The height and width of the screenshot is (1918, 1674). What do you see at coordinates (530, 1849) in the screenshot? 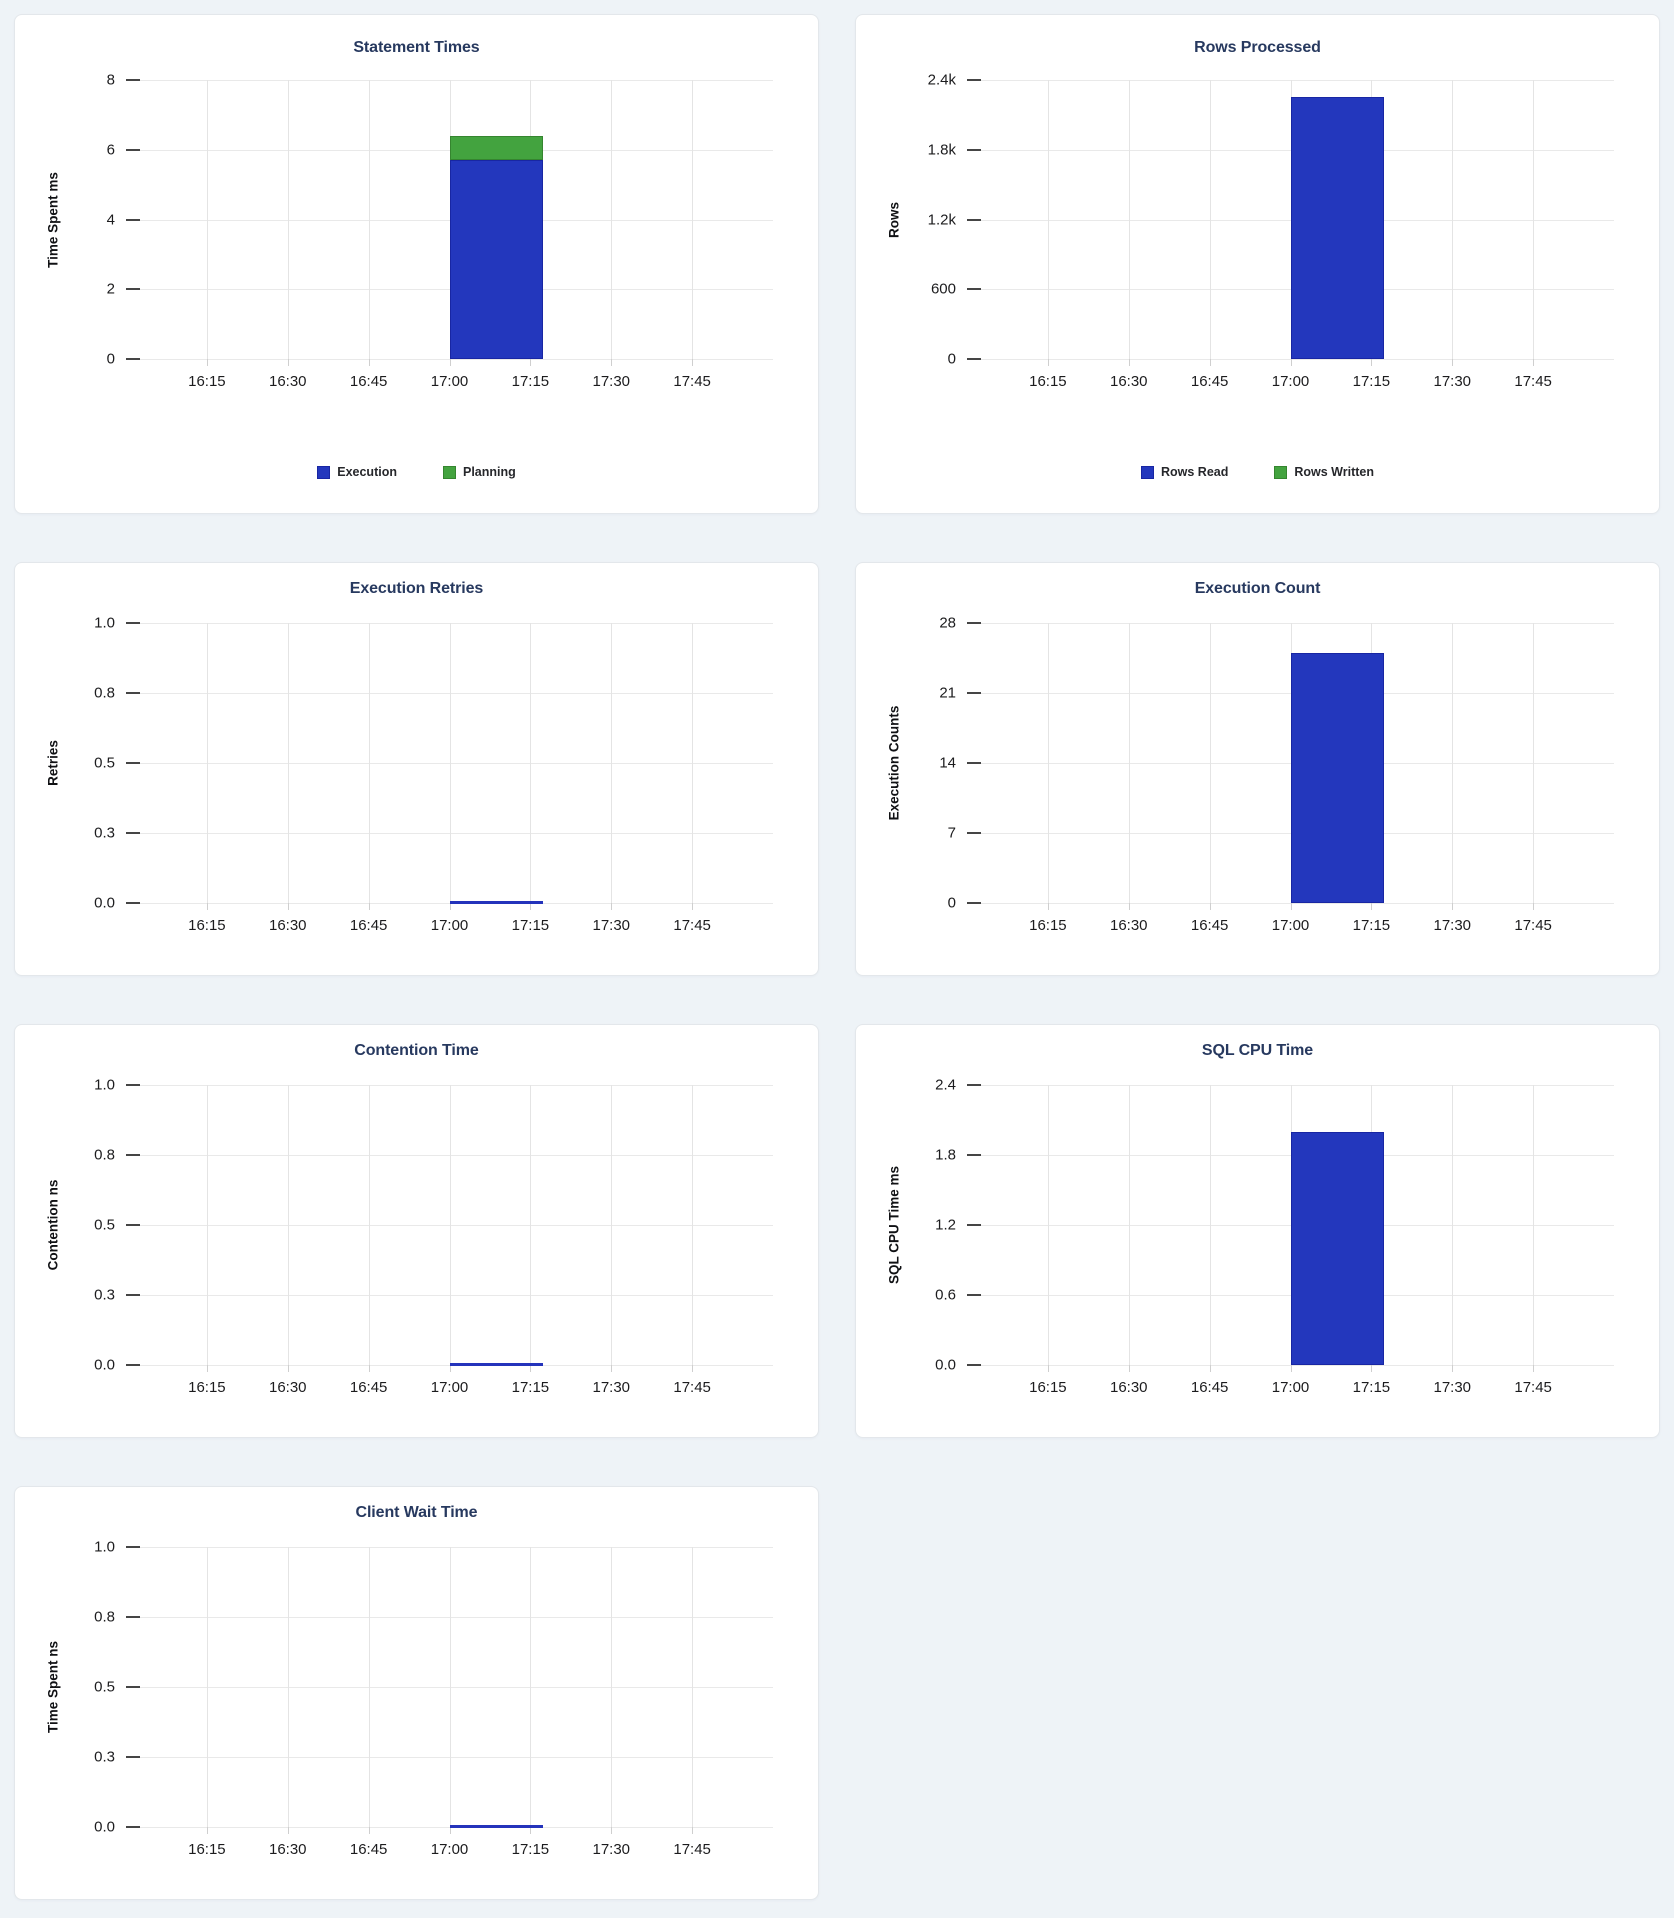
I see `x-tick-label: 17:15` at bounding box center [530, 1849].